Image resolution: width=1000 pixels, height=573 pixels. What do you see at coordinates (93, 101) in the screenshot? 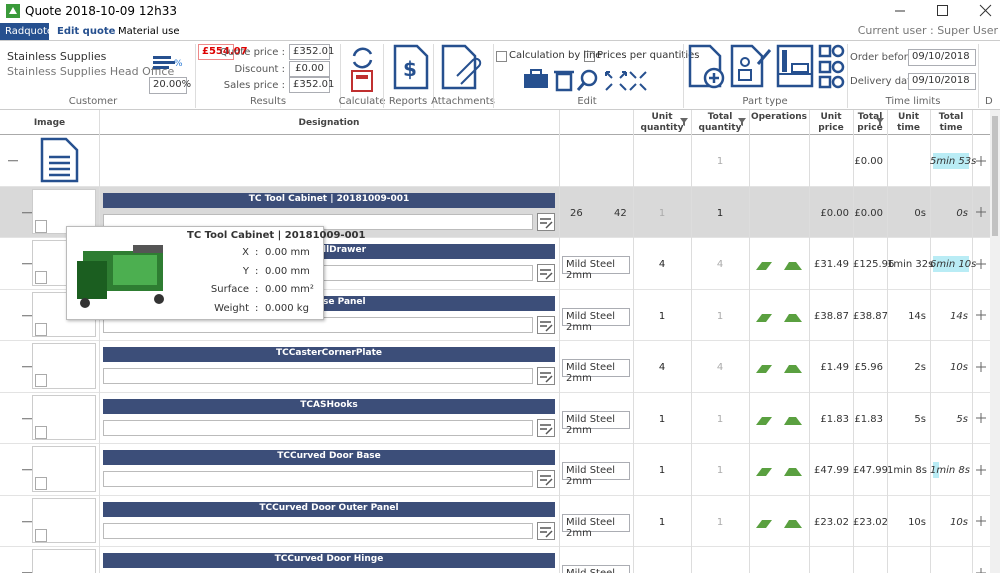
I see `group-label: Customer` at bounding box center [93, 101].